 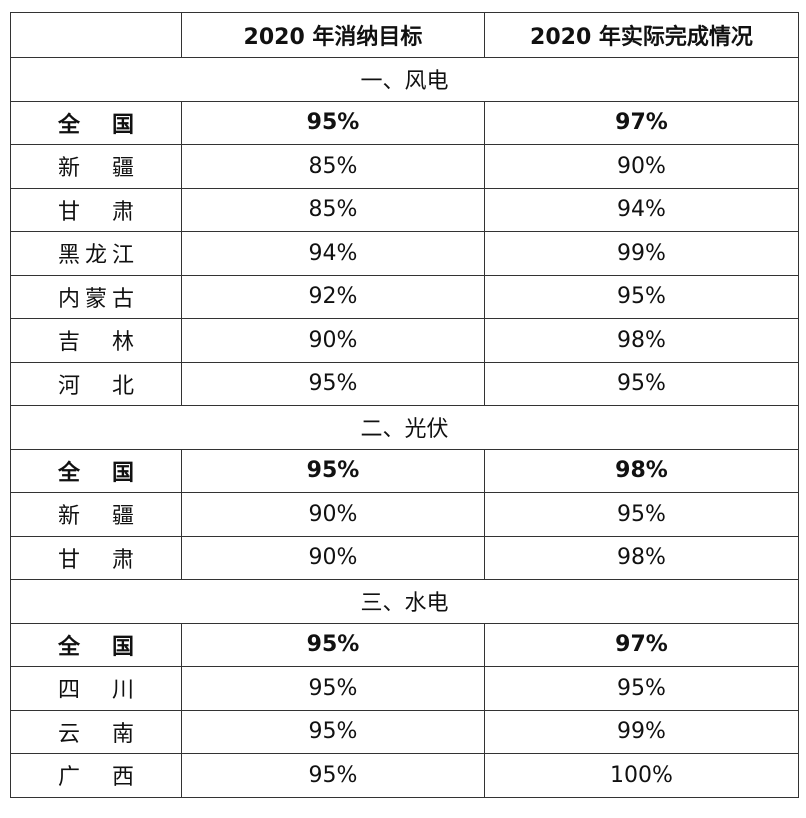 I want to click on region-cell: 黑龙江, so click(x=96, y=253).